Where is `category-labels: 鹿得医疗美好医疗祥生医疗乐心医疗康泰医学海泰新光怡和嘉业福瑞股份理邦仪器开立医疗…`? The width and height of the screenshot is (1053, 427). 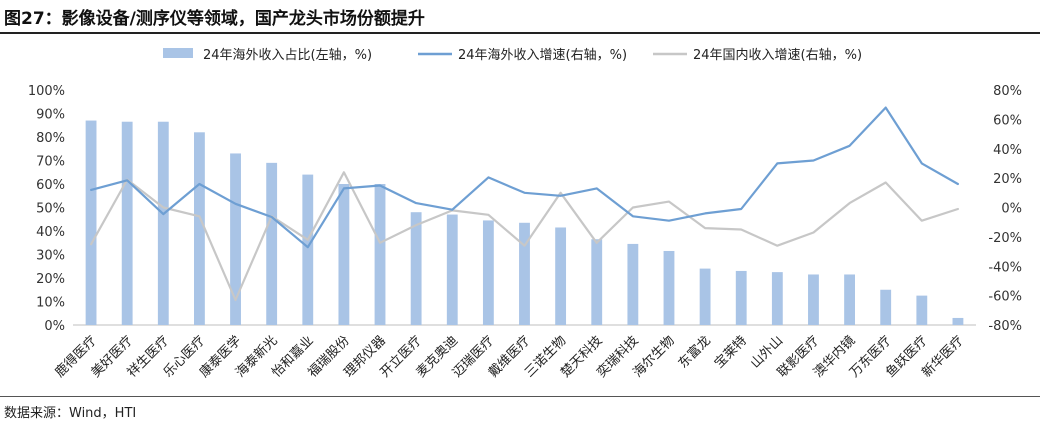
category-labels: 鹿得医疗美好医疗祥生医疗乐心医疗康泰医学海泰新光怡和嘉业福瑞股份理邦仪器开立医疗… is located at coordinates (509, 357).